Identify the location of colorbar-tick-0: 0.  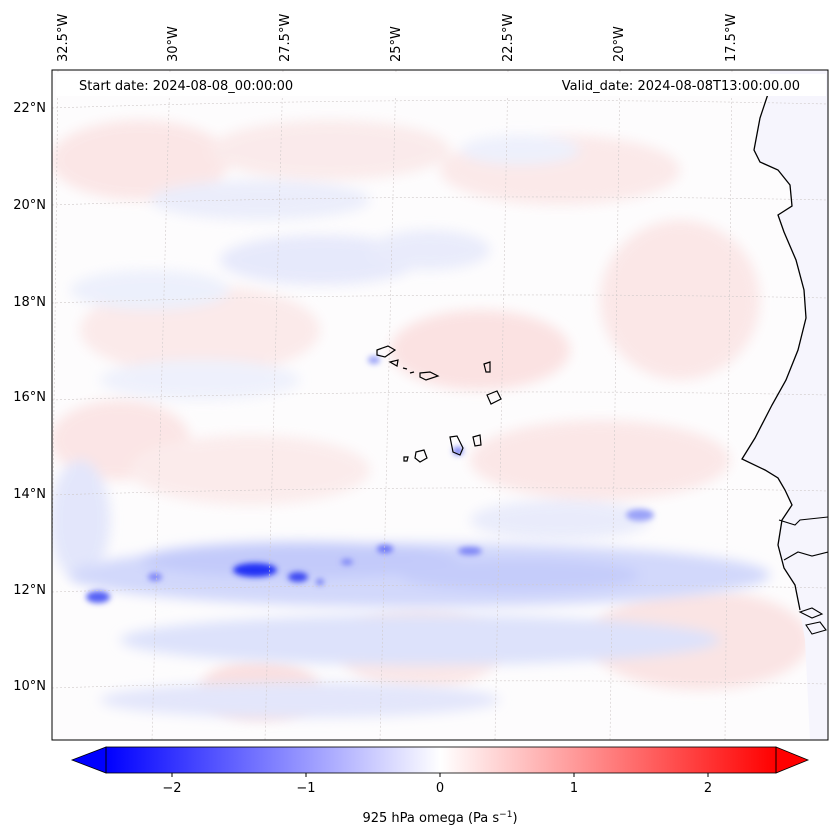
(440, 788).